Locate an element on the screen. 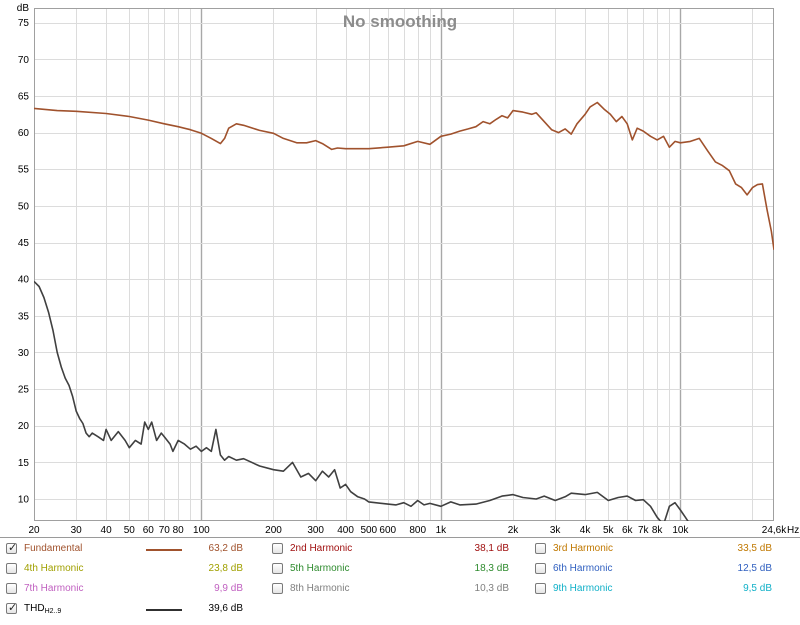 The height and width of the screenshot is (625, 800). legend-value-6th-harmonic: 12,5 dB is located at coordinates (754, 568).